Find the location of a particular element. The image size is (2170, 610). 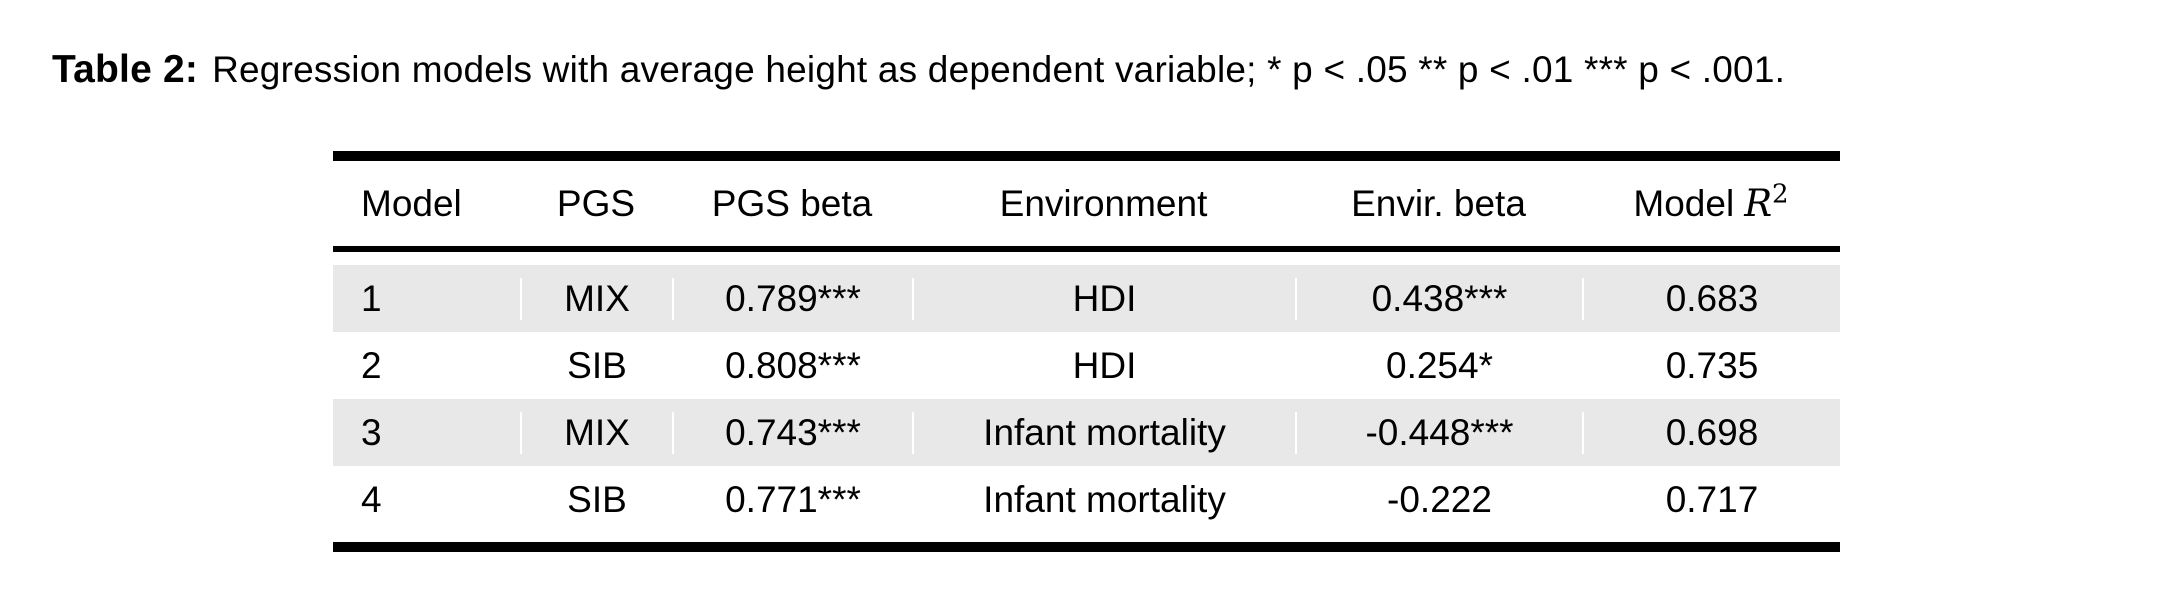

cell-pgs-beta: 0.743*** is located at coordinates (792, 432).